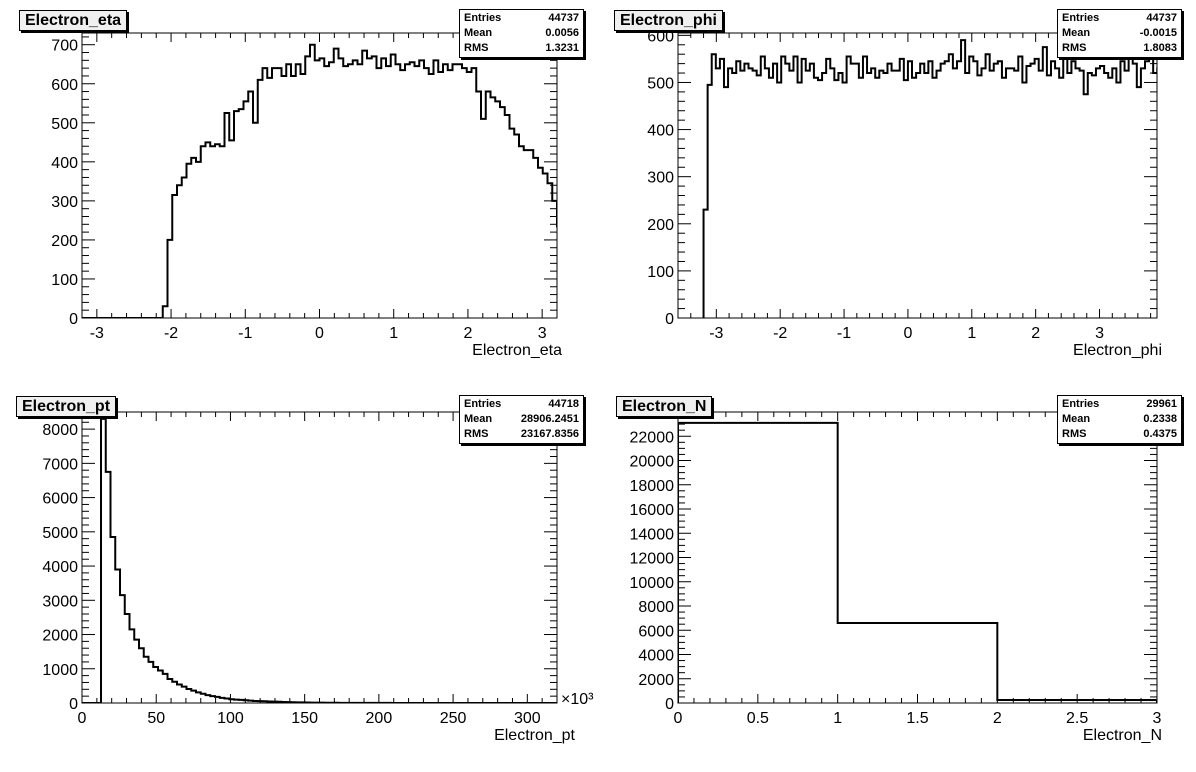 The image size is (1196, 772). What do you see at coordinates (1077, 718) in the screenshot?
I see `x-tick-label: 2.5` at bounding box center [1077, 718].